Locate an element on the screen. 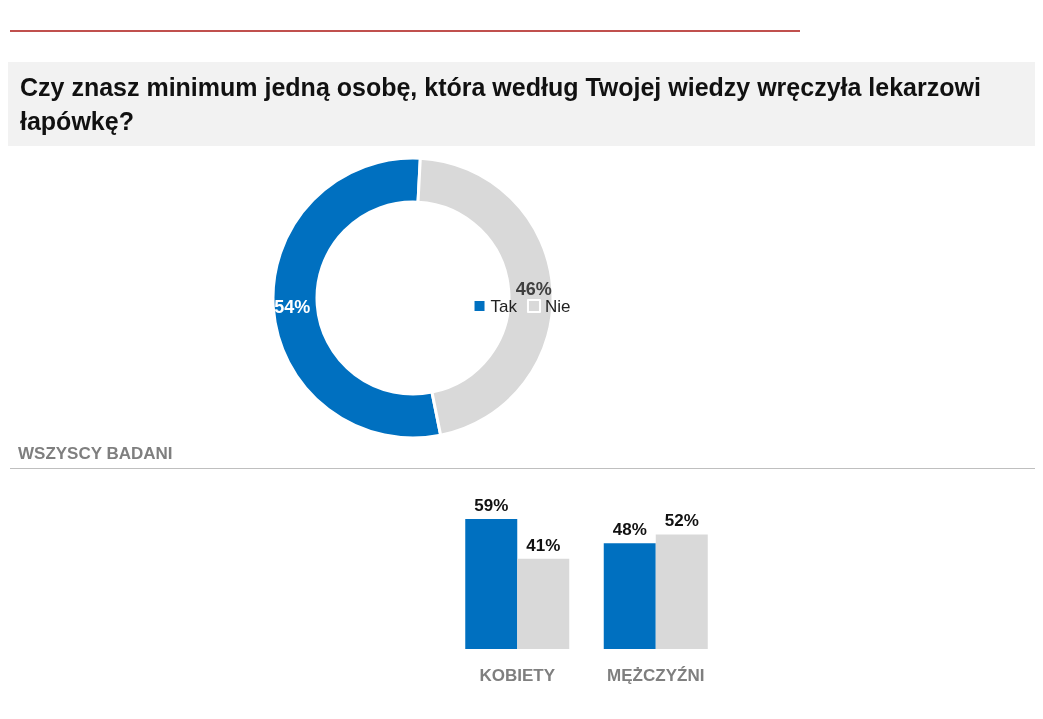  x-tick-label: KOBIETY is located at coordinates (517, 675).